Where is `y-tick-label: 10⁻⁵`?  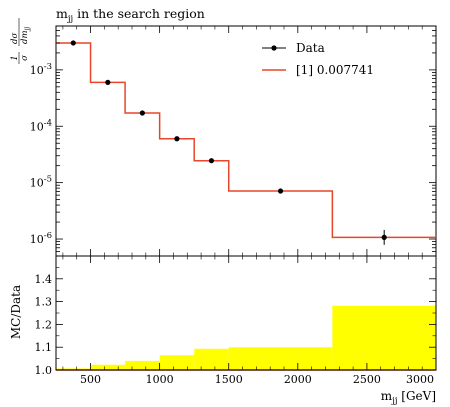
y-tick-label: 10⁻⁵ is located at coordinates (41, 182).